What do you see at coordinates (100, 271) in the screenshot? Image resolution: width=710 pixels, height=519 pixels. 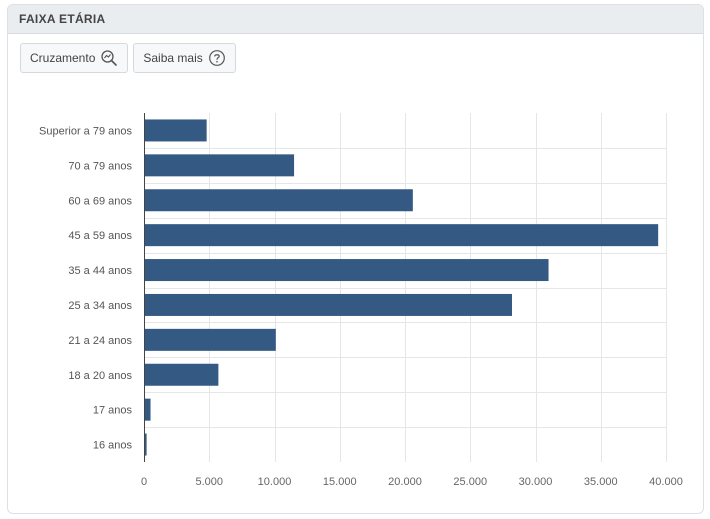 I see `category-label: 35 a 44 anos` at bounding box center [100, 271].